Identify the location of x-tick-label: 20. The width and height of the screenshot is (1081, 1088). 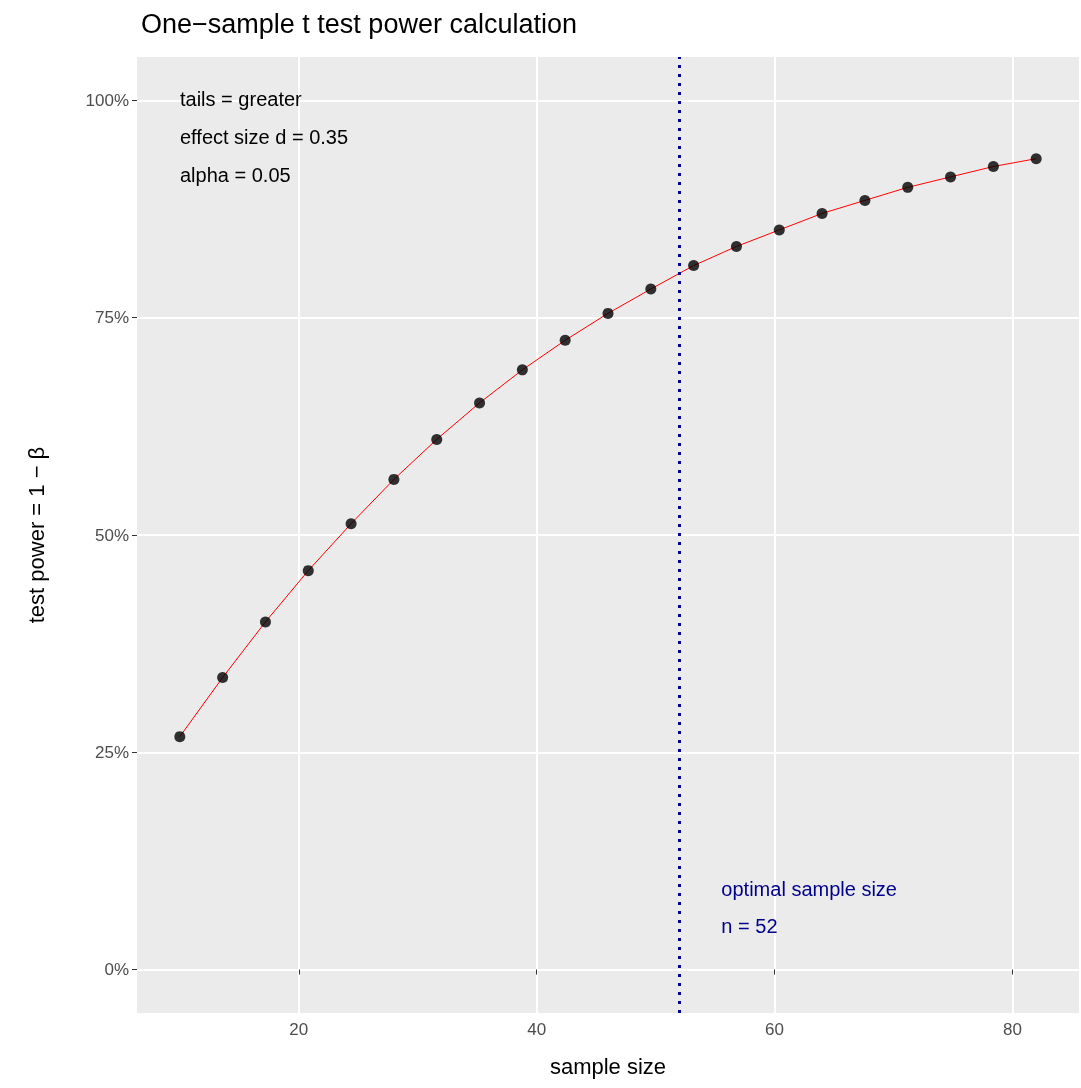
(299, 1029).